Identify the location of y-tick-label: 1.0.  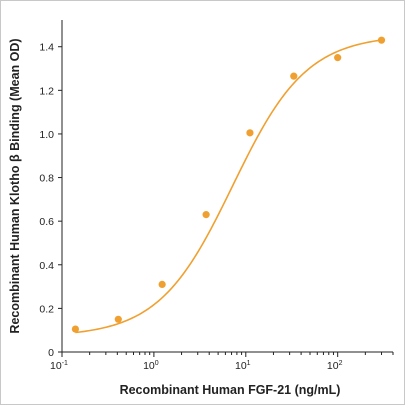
(46, 135).